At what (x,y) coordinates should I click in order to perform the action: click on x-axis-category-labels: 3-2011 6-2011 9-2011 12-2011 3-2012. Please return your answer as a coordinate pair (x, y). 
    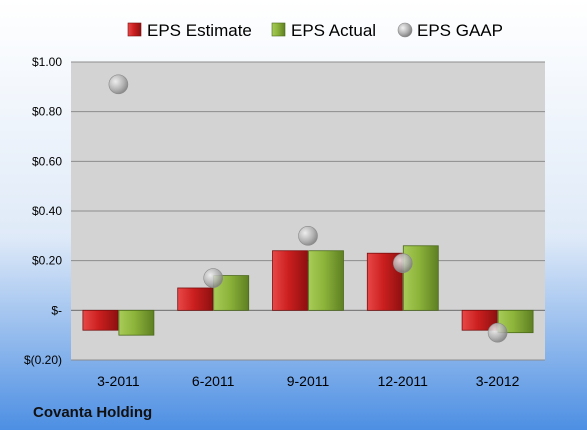
    Looking at the image, I should click on (308, 381).